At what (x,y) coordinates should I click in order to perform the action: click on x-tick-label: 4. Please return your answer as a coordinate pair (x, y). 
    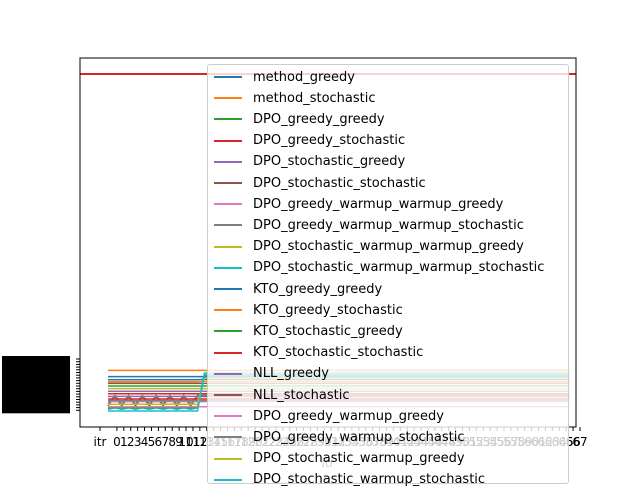
    Looking at the image, I should click on (145, 442).